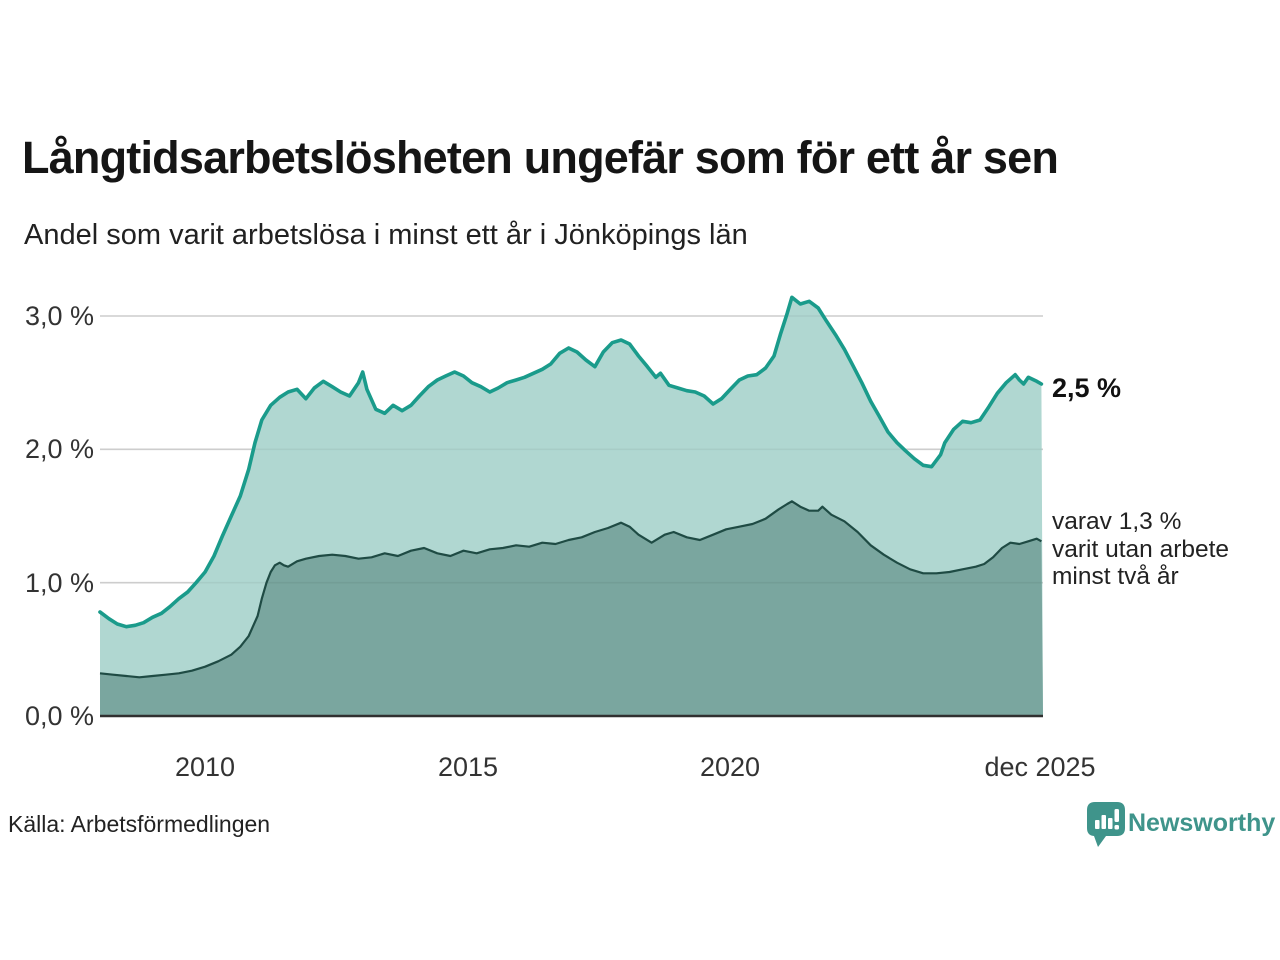  I want to click on y-axis-tick-3: 3,0 %, so click(59, 316).